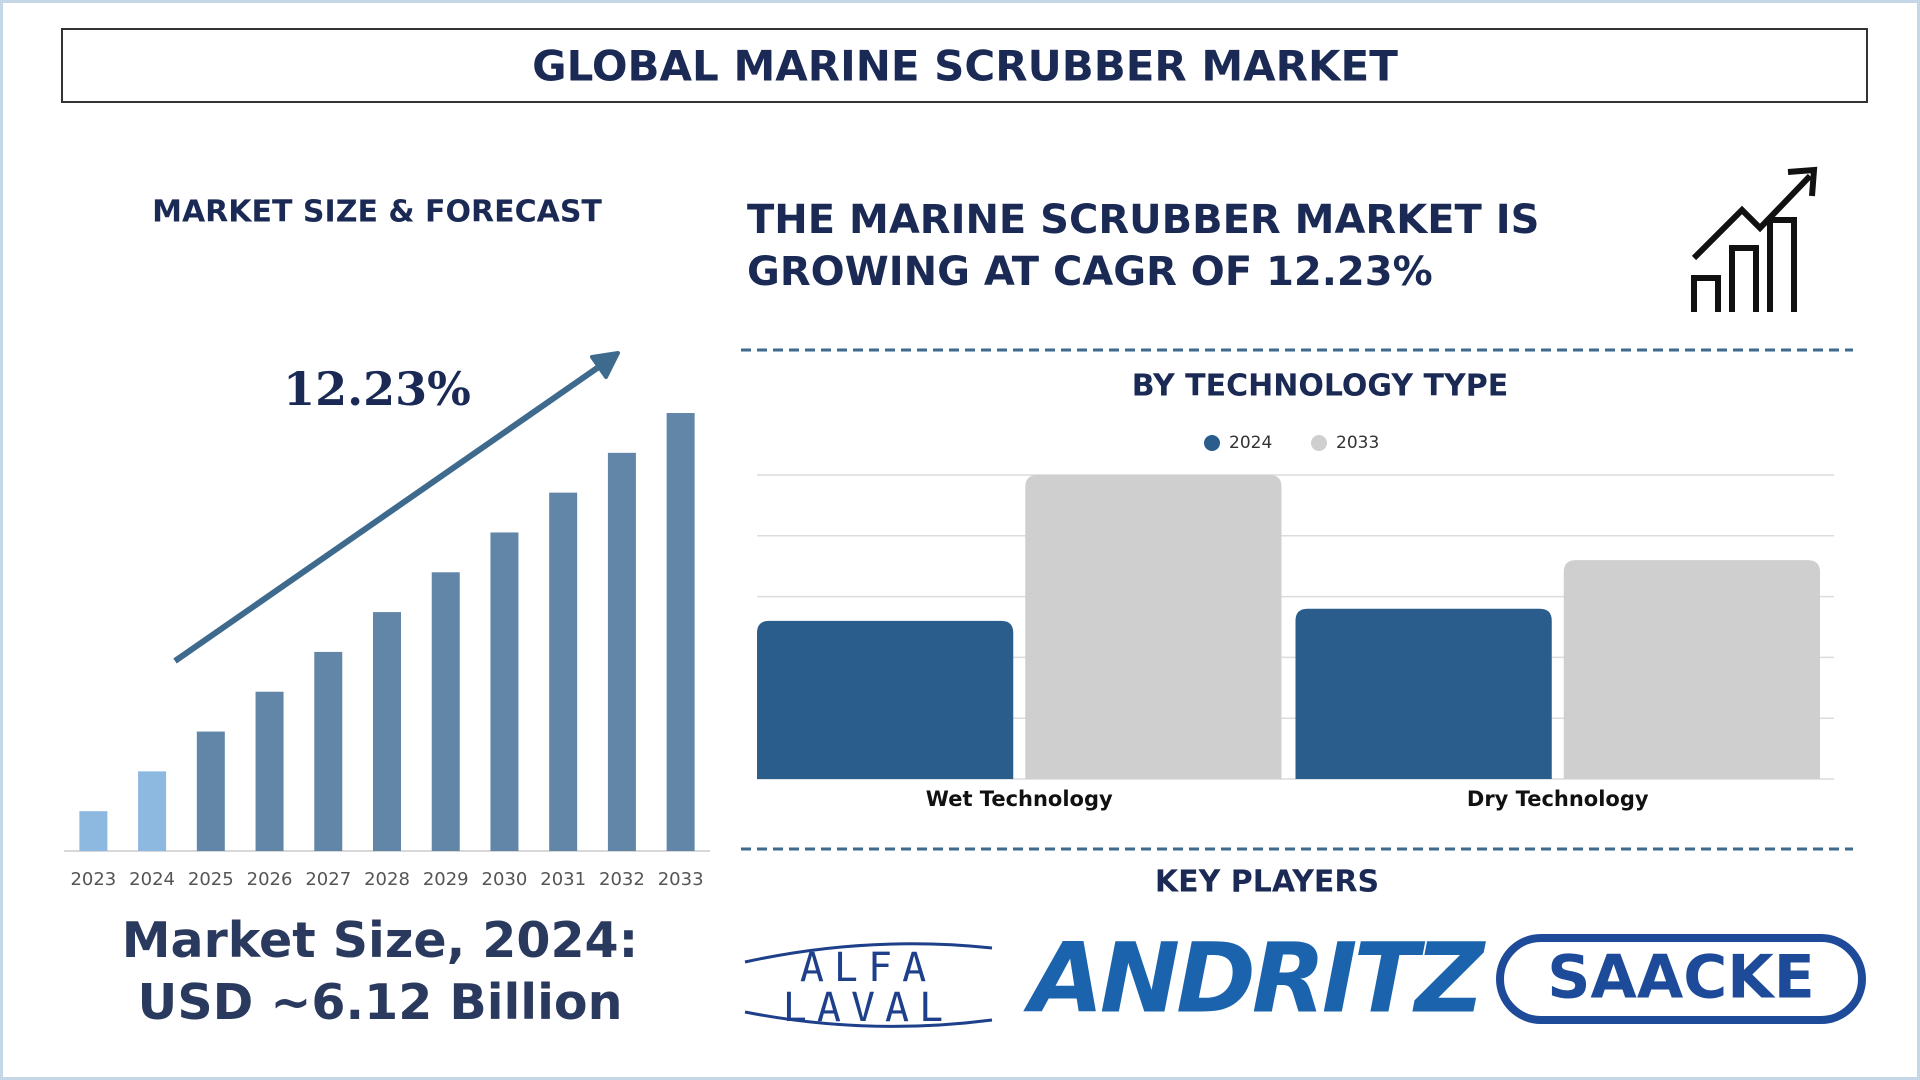  What do you see at coordinates (93, 879) in the screenshot?
I see `x-tick-label: 2023` at bounding box center [93, 879].